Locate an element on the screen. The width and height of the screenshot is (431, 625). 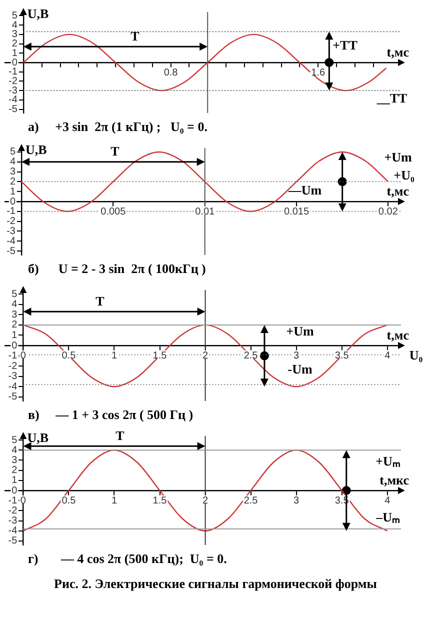
annotation: __TT is located at coordinates (392, 98).